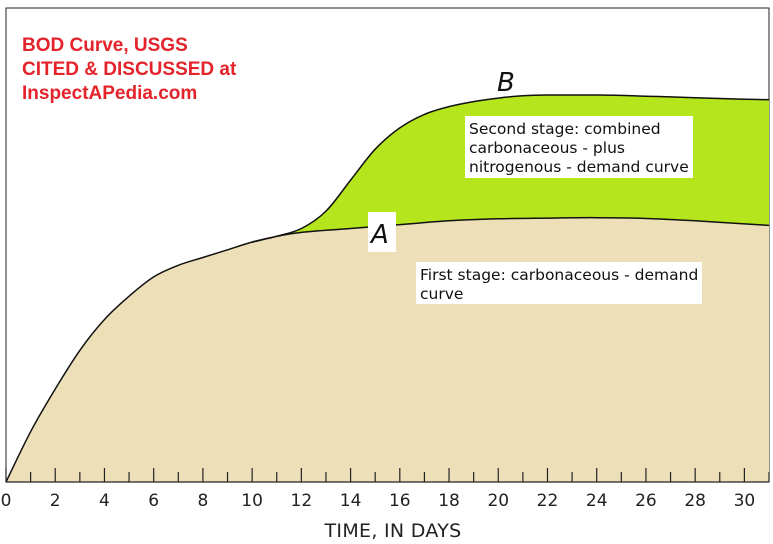  What do you see at coordinates (441, 294) in the screenshot?
I see `first-stage-annotation-line-2: curve` at bounding box center [441, 294].